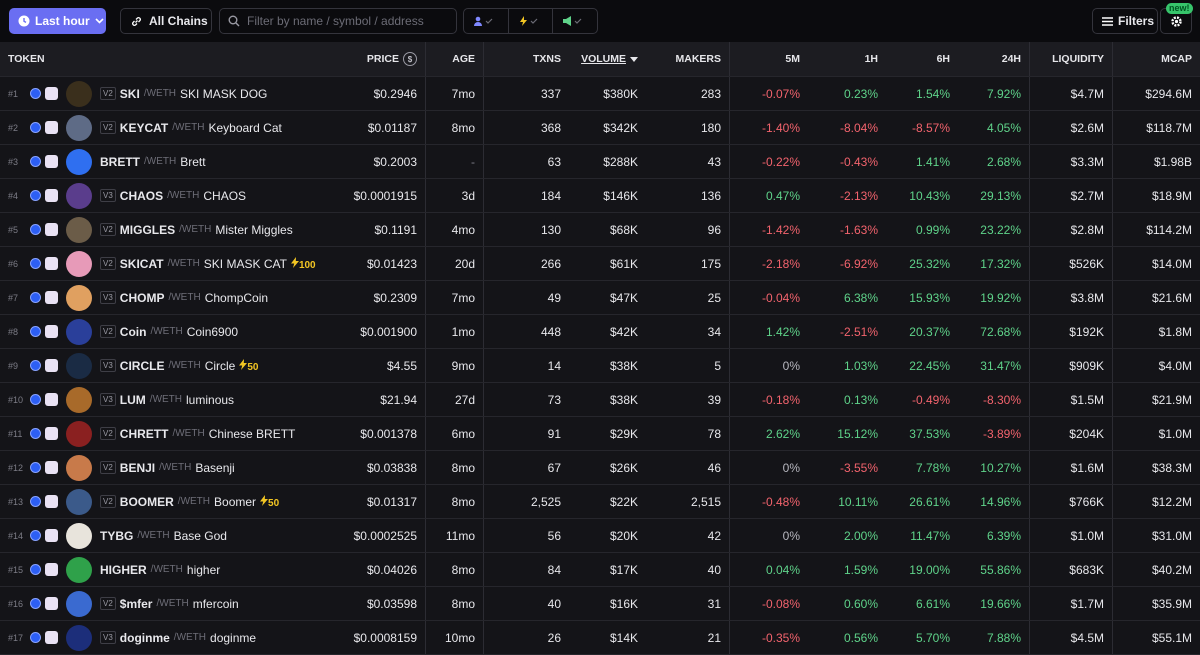 Image resolution: width=1200 pixels, height=655 pixels. What do you see at coordinates (769, 59) in the screenshot?
I see `column-header: 5M` at bounding box center [769, 59].